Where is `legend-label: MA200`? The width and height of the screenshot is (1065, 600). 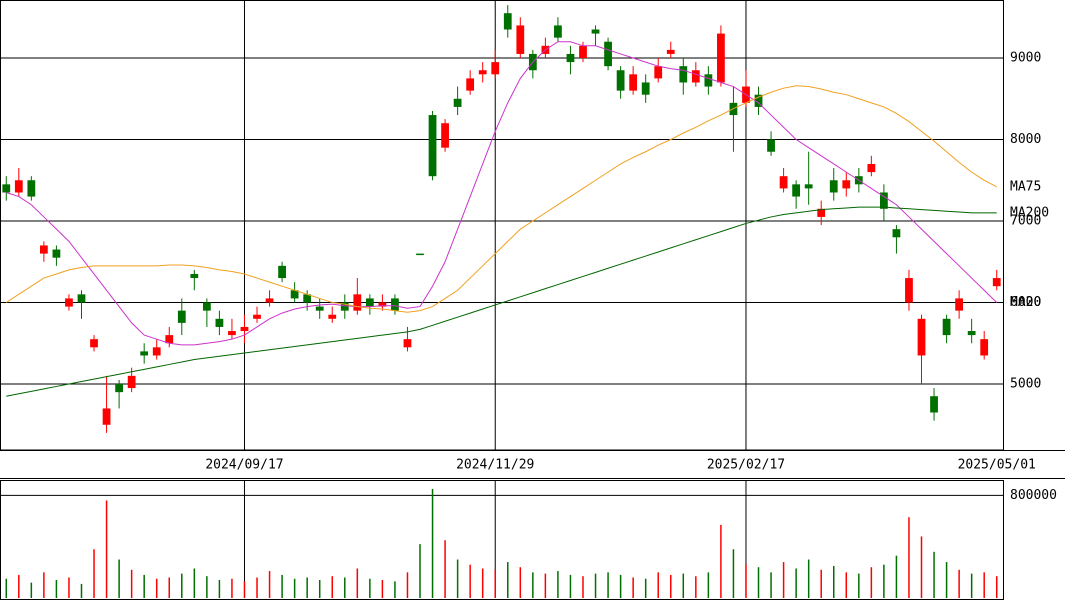
legend-label: MA200 is located at coordinates (1029, 212).